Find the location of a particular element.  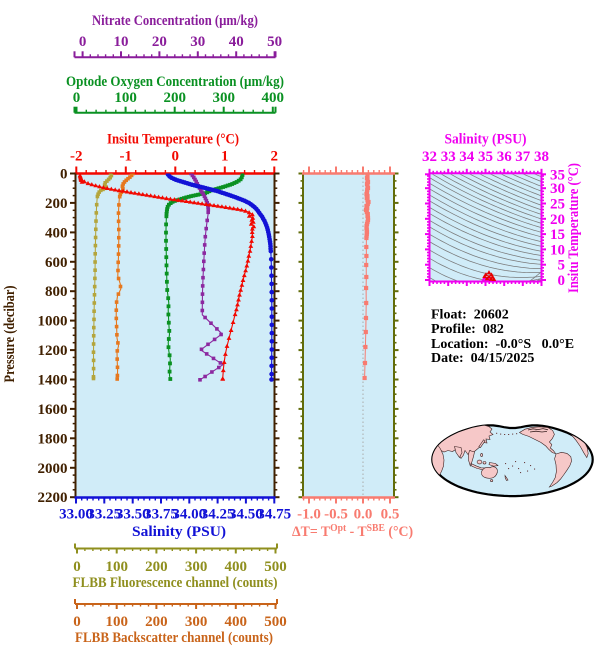

svg-text: 34.50 is located at coordinates (246, 515).